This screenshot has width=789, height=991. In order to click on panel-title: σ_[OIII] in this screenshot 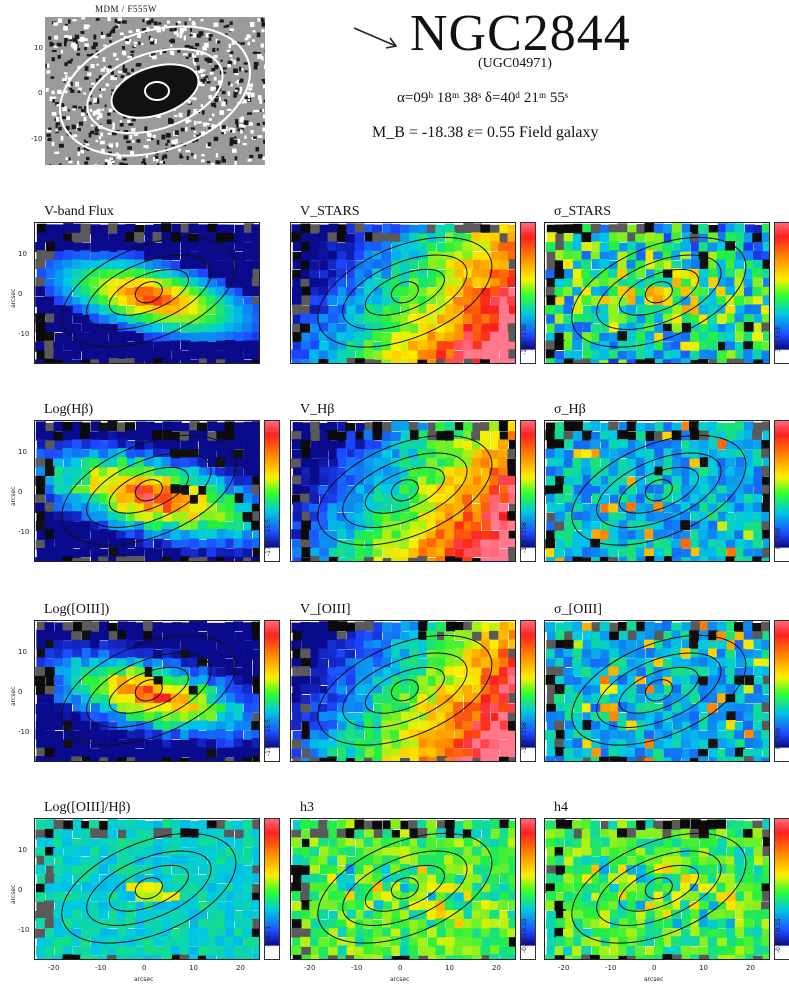, I will do `click(578, 609)`.